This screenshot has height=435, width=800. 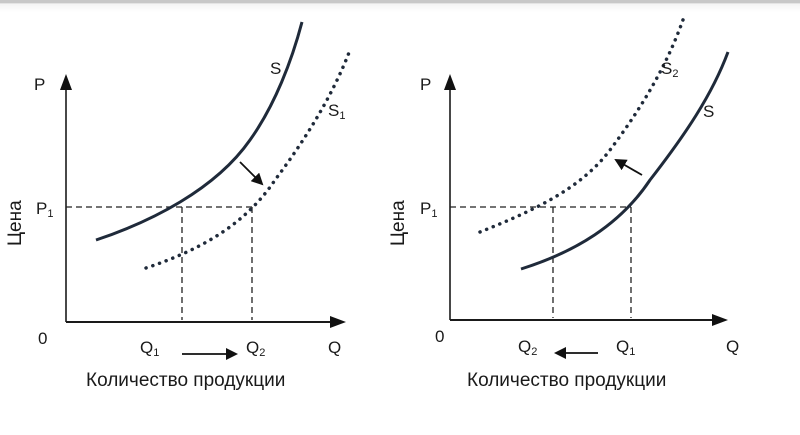 What do you see at coordinates (720, 320) in the screenshot?
I see `right-x-axis-arrow-icon` at bounding box center [720, 320].